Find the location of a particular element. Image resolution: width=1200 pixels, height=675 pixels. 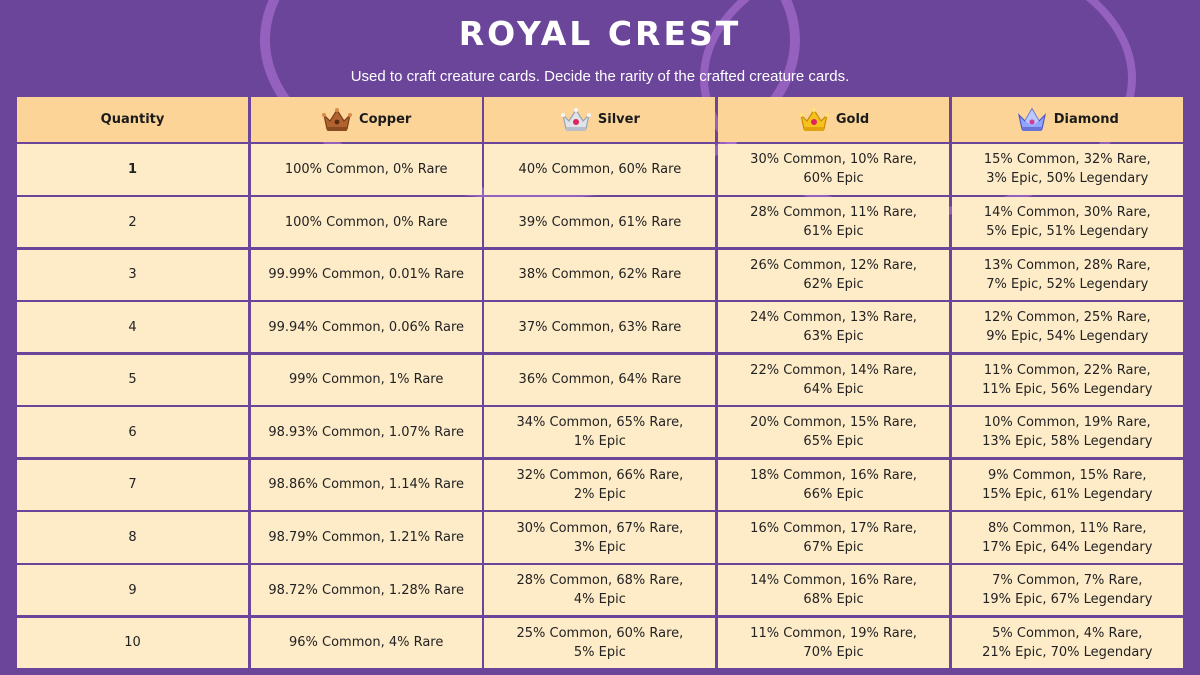

cell-line: 5% Epic, 51% Legendary is located at coordinates (1067, 232).